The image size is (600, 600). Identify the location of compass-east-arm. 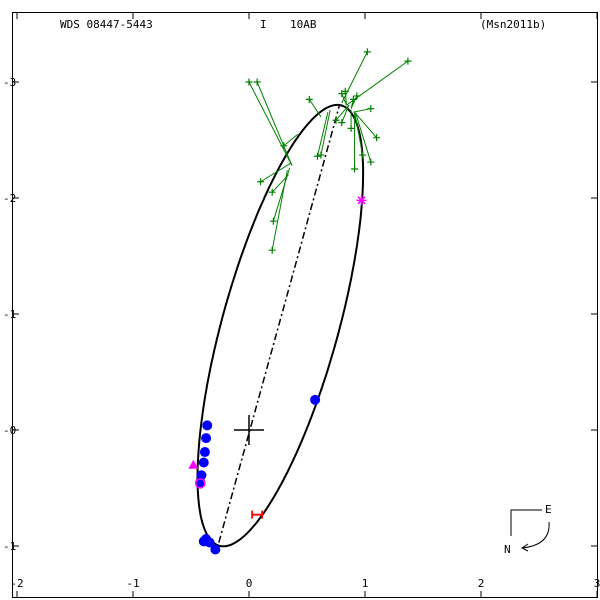
(526, 522).